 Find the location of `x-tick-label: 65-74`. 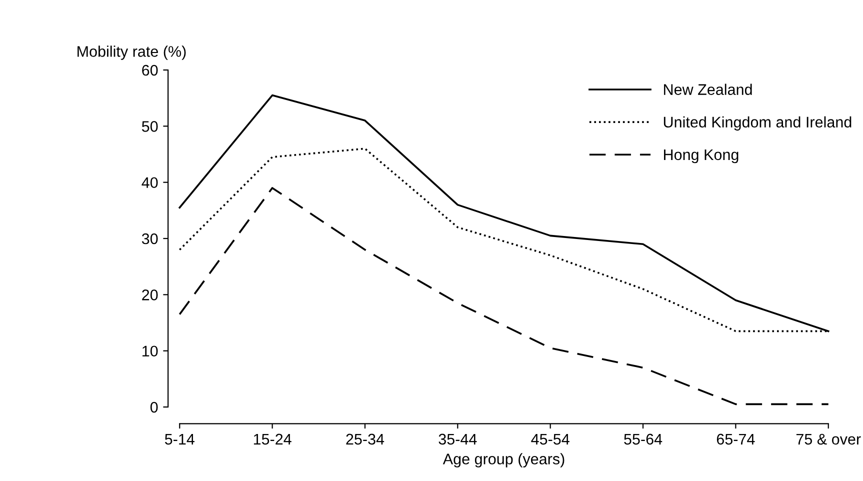

x-tick-label: 65-74 is located at coordinates (735, 439).